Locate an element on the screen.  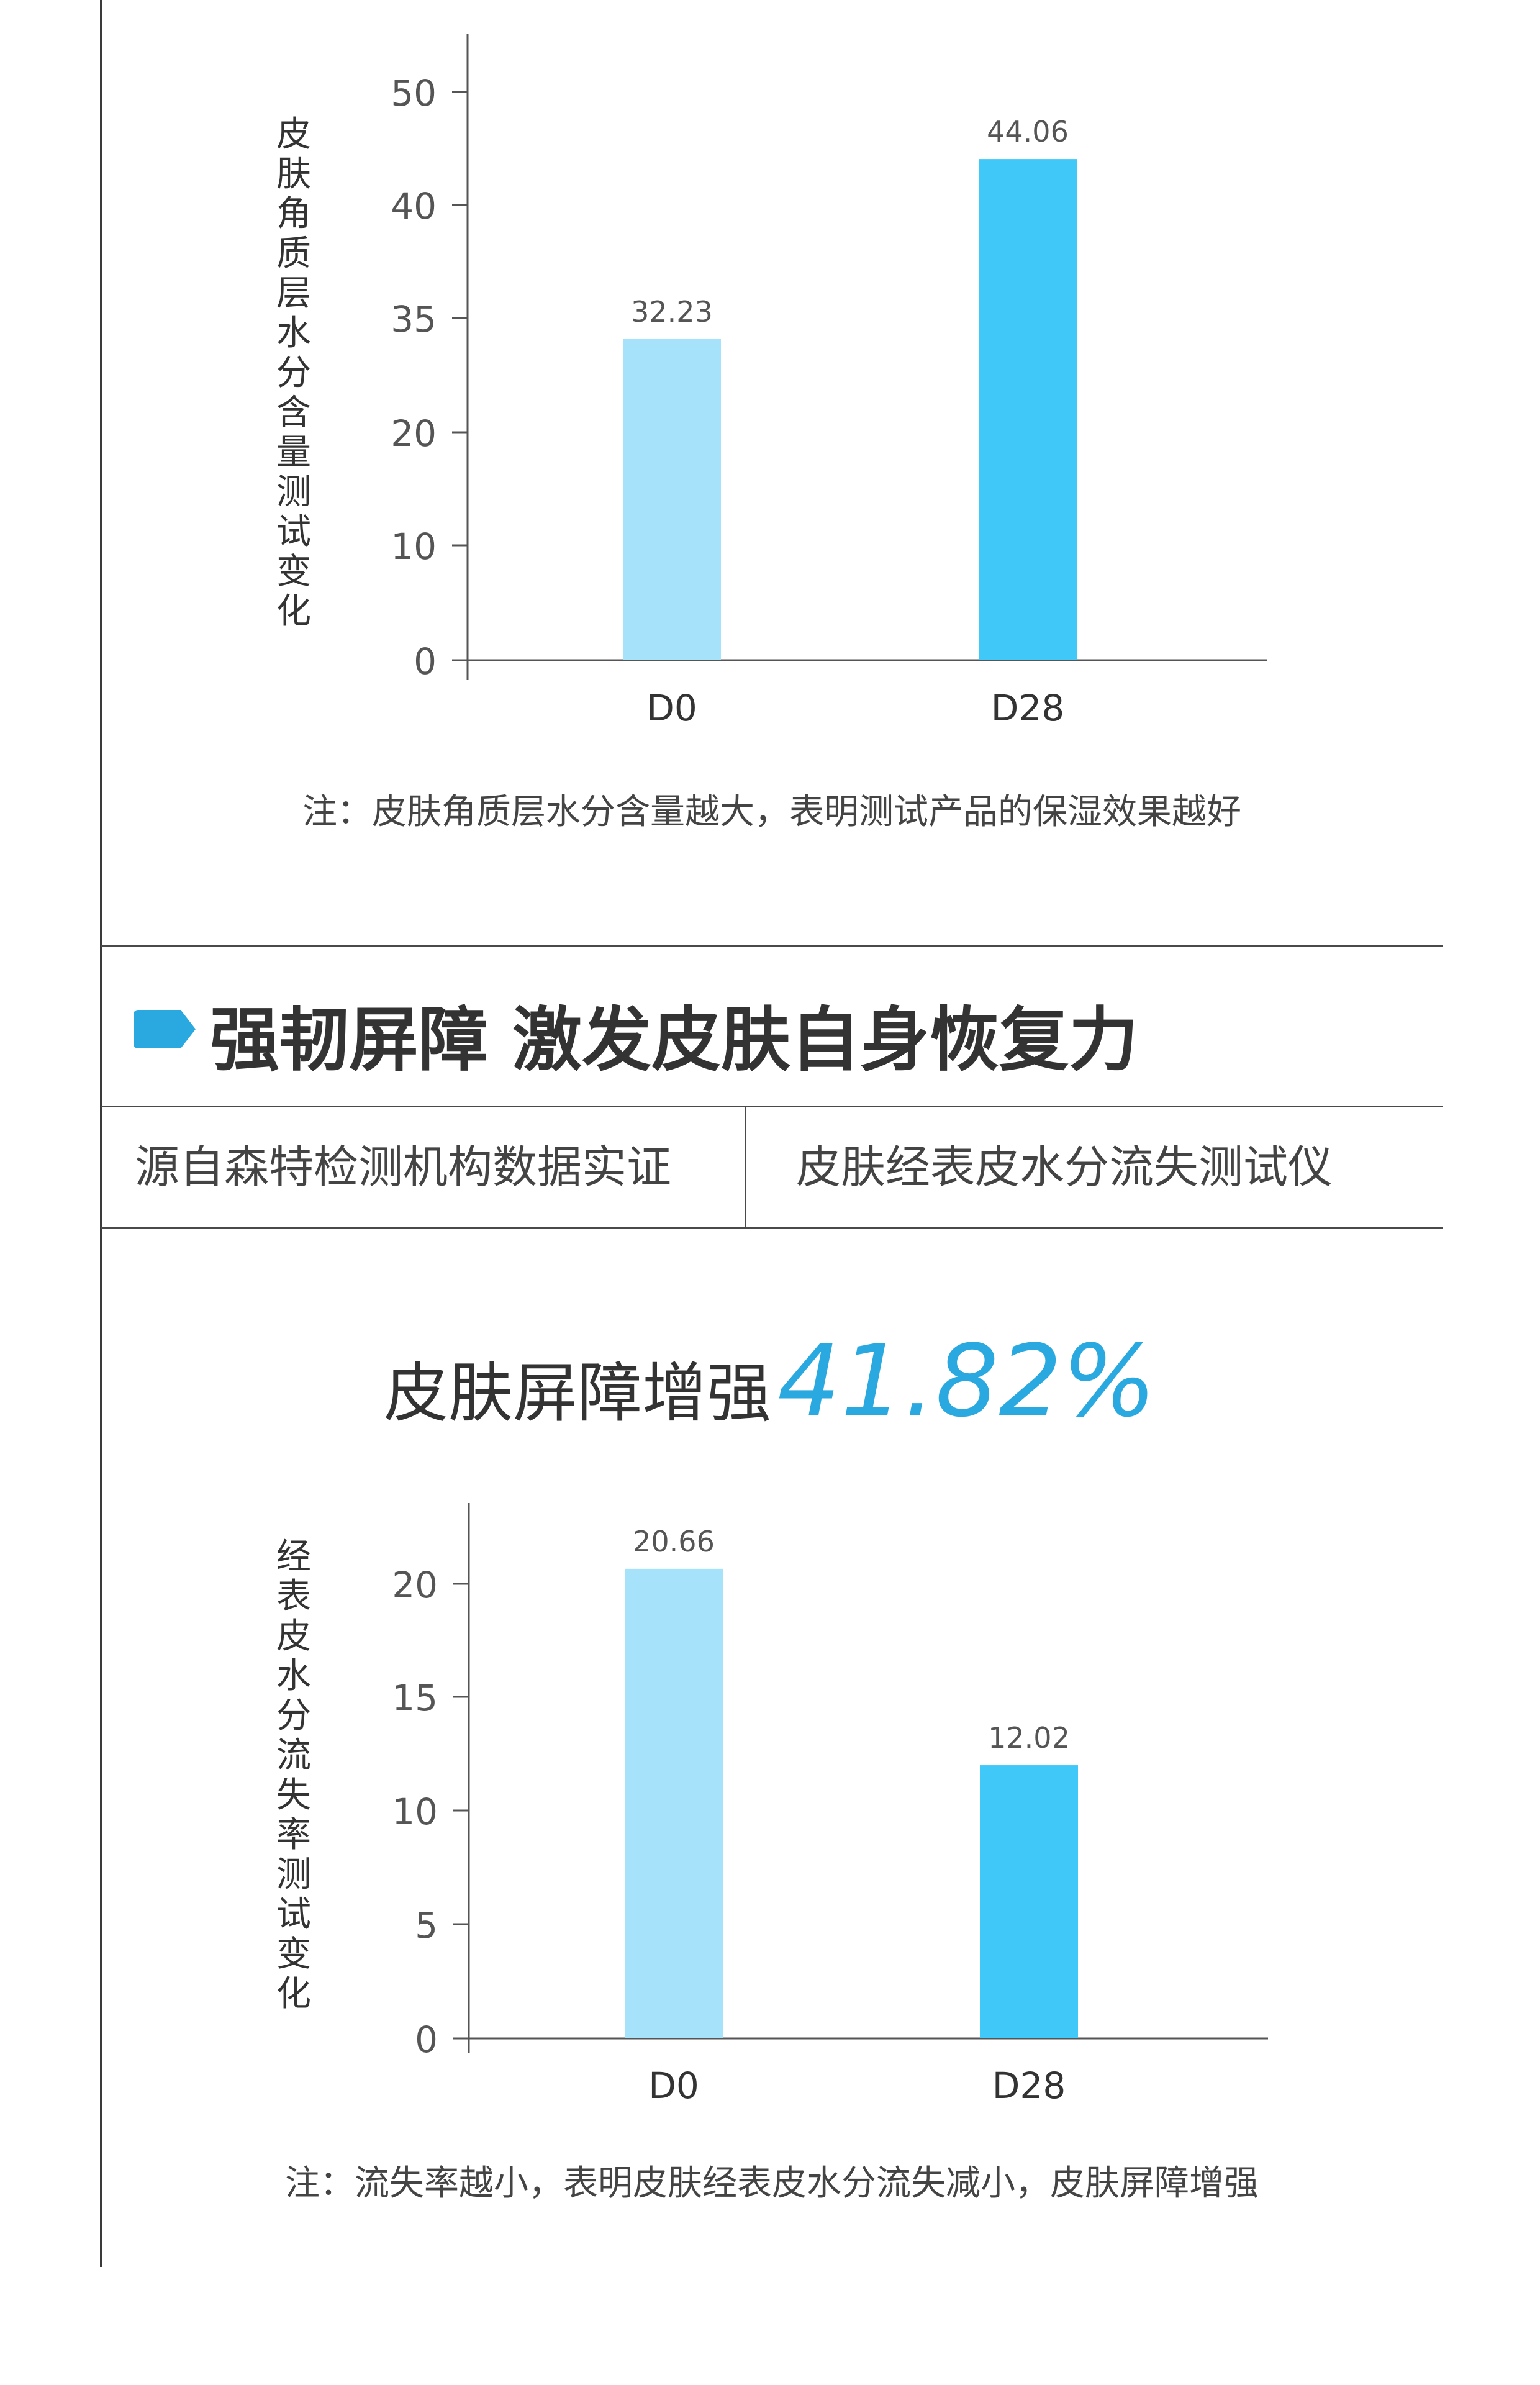
left-border-line is located at coordinates (101, 1134).